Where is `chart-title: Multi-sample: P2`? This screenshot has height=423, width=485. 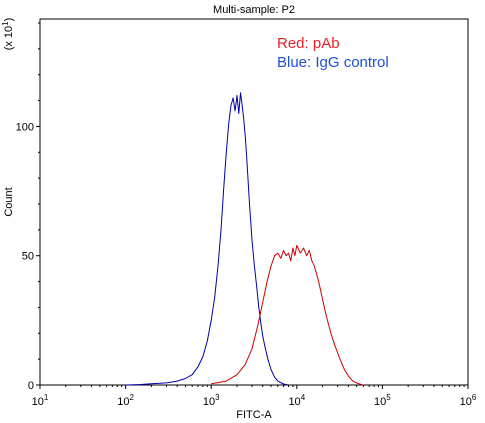
chart-title: Multi-sample: P2 is located at coordinates (254, 10).